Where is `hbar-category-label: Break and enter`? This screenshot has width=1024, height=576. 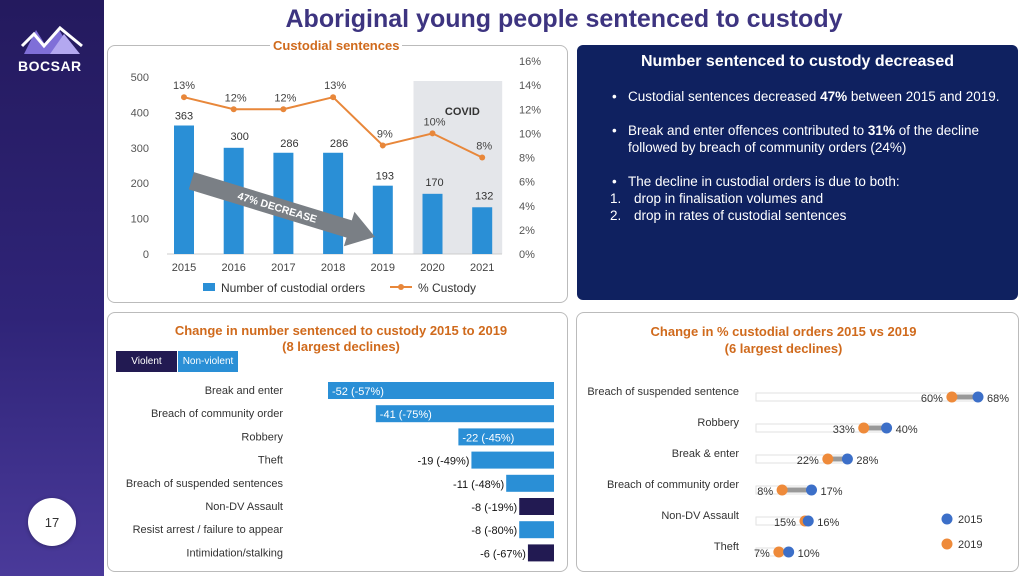
hbar-category-label: Break and enter is located at coordinates (244, 391).